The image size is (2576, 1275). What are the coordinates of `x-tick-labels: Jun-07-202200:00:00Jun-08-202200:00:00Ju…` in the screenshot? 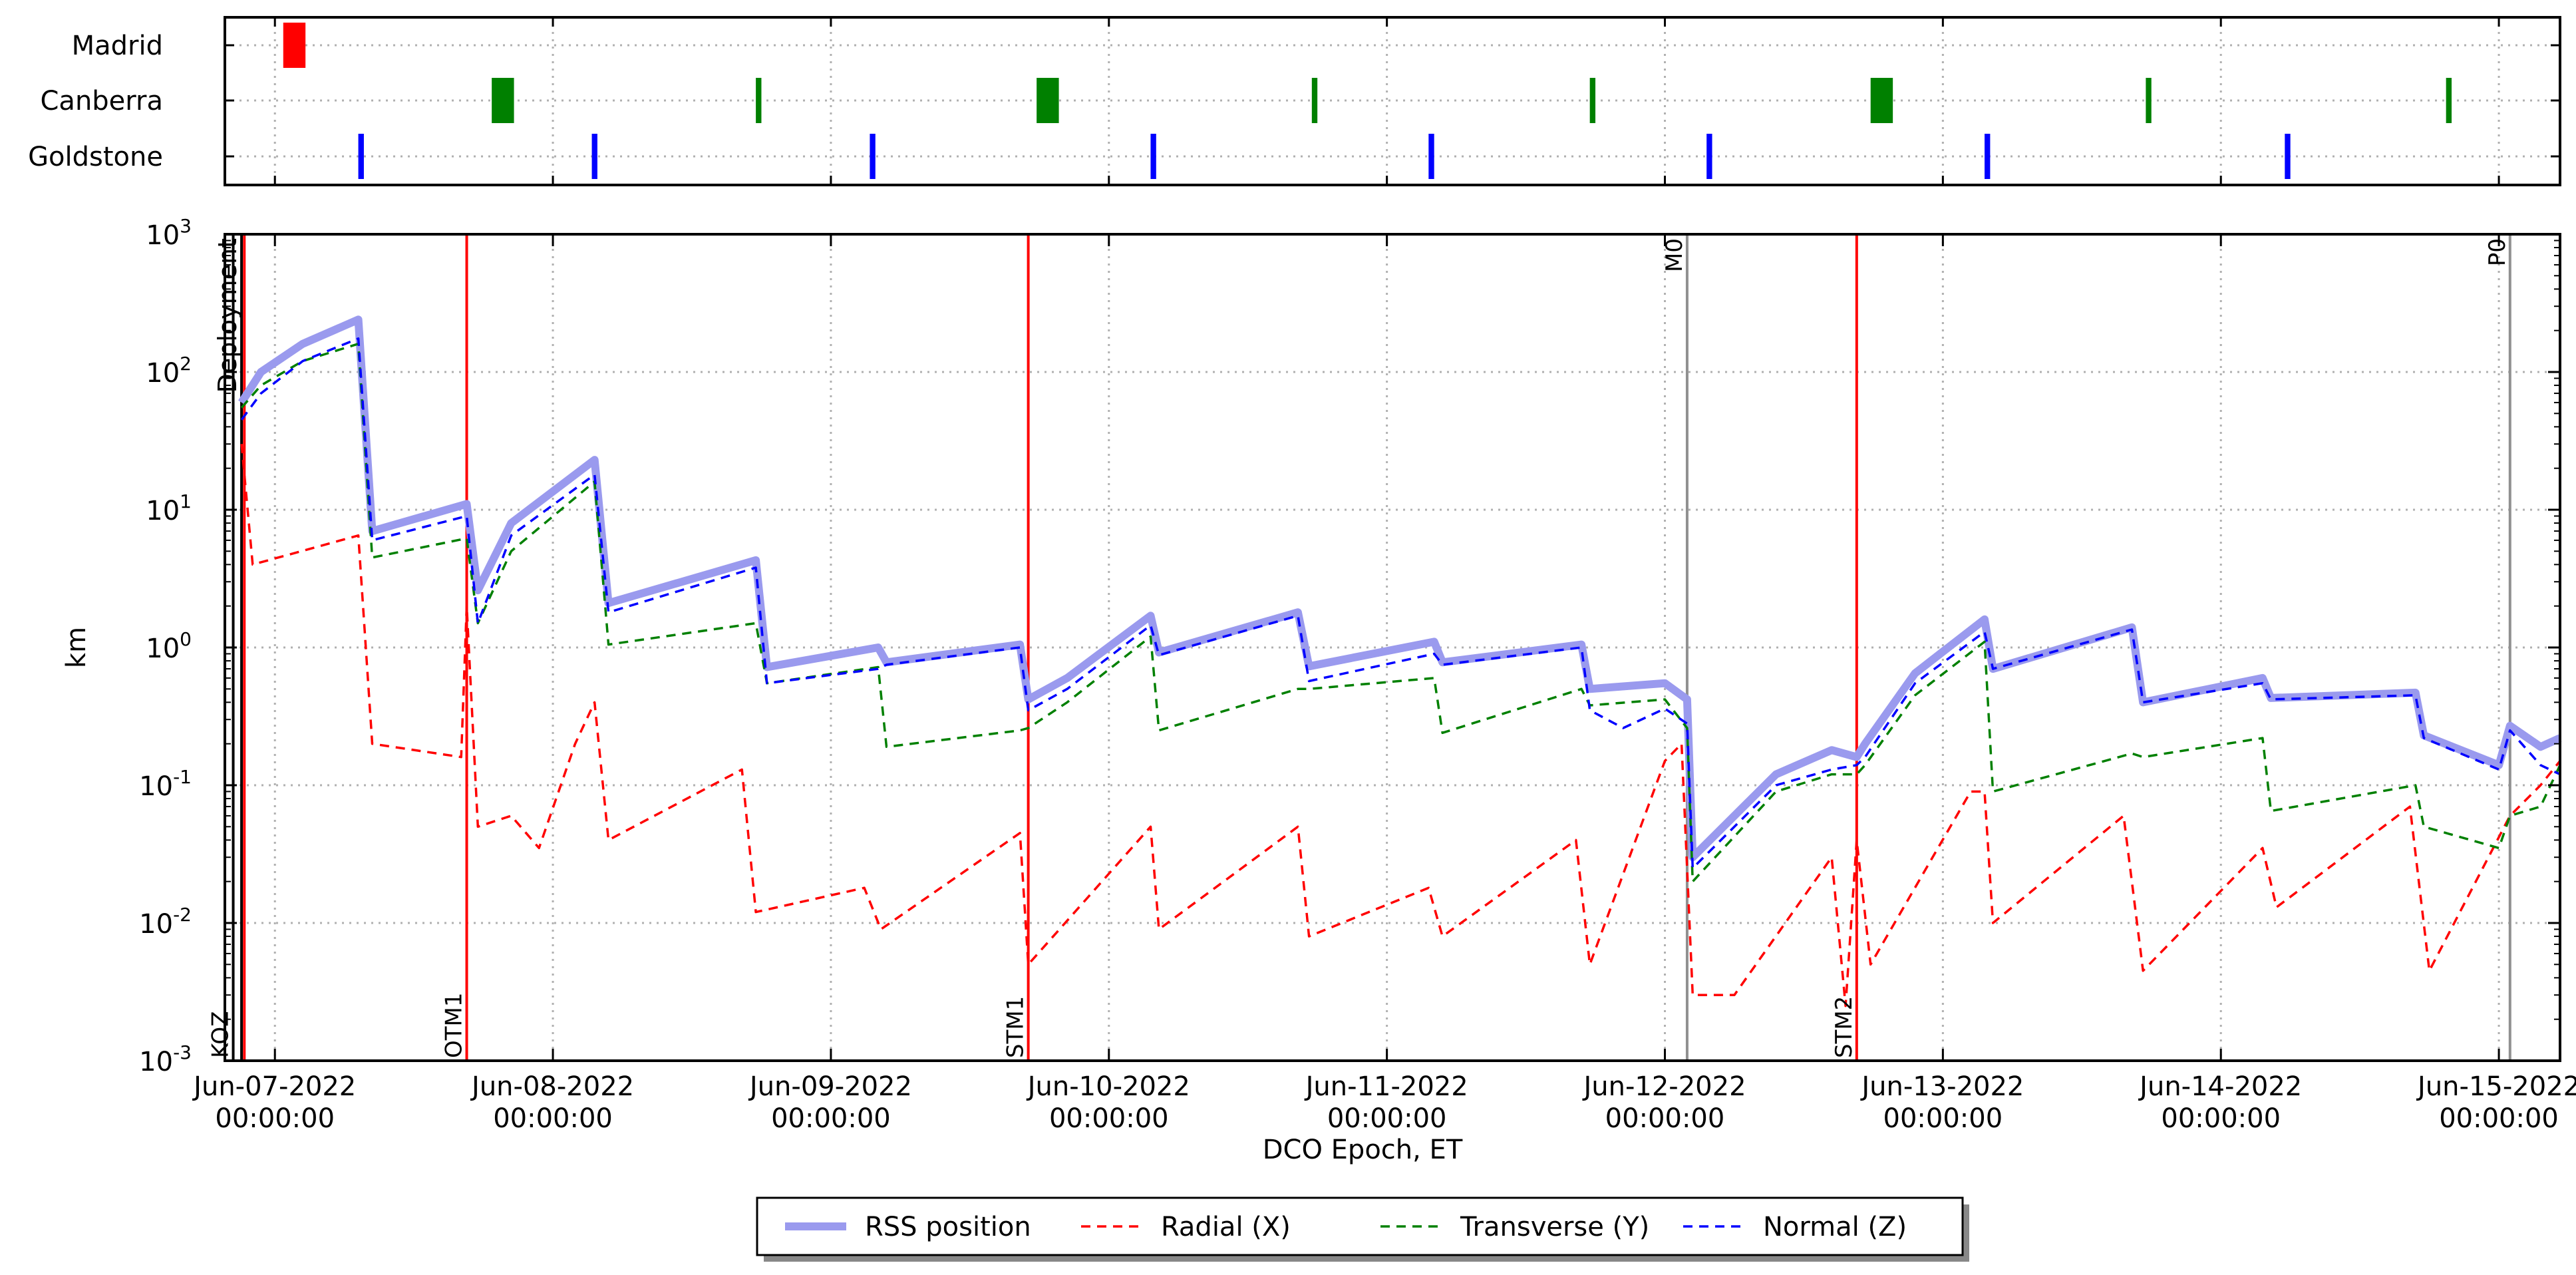 It's located at (1384, 1102).